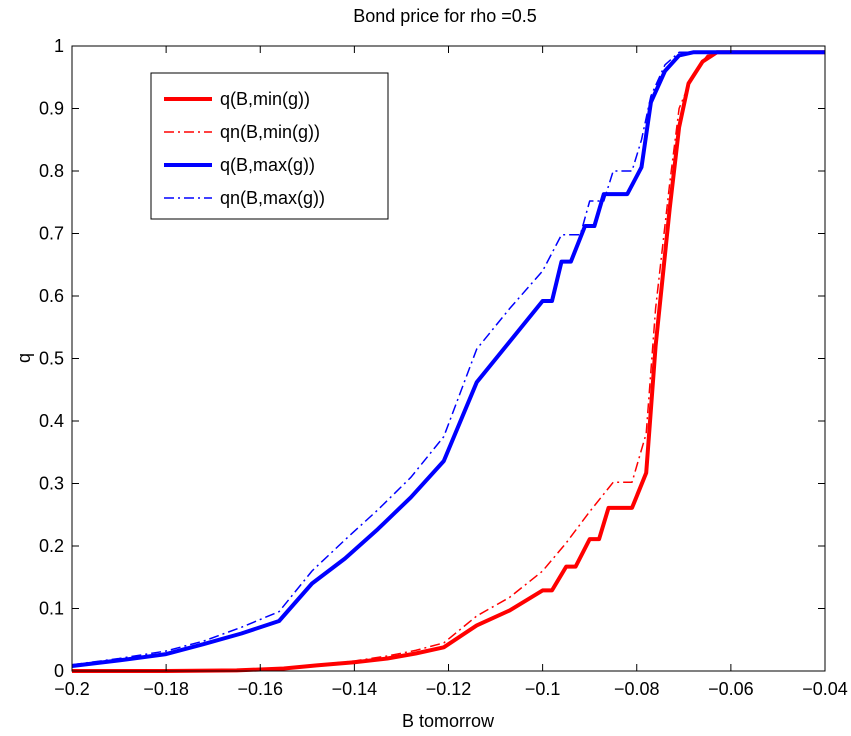 Image resolution: width=851 pixels, height=736 pixels. Describe the element at coordinates (51, 234) in the screenshot. I see `y-tick-label: 0.7` at that location.